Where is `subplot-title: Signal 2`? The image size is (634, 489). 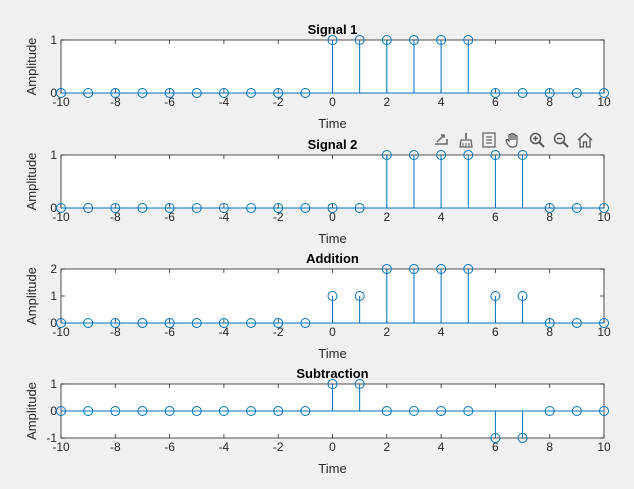
subplot-title: Signal 2 is located at coordinates (333, 144).